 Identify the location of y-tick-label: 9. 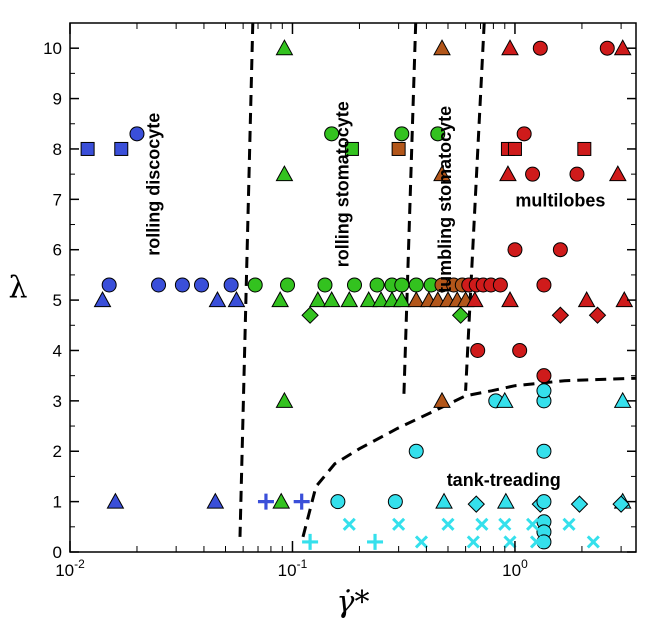
(57, 99).